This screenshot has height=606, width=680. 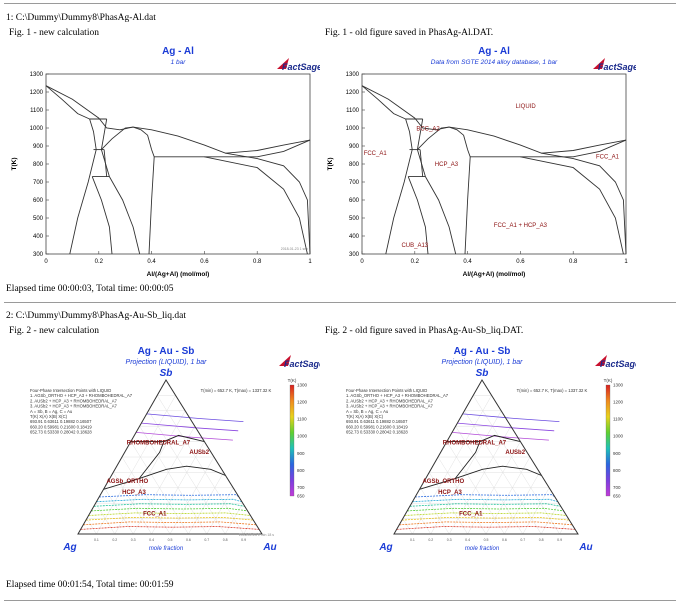 What do you see at coordinates (522, 540) in the screenshot?
I see `base-tick-label: 0.7` at bounding box center [522, 540].